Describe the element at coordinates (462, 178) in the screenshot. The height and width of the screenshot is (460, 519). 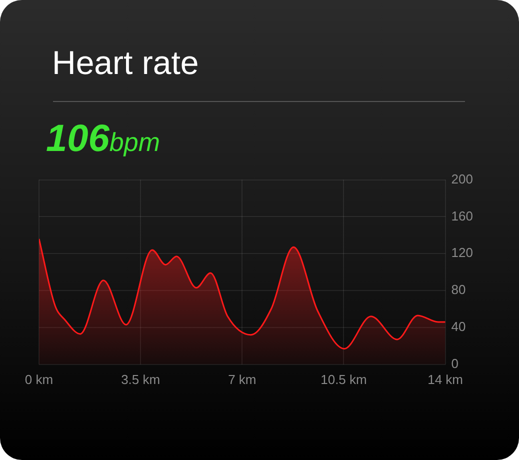
I see `y-tick-label: 200` at that location.